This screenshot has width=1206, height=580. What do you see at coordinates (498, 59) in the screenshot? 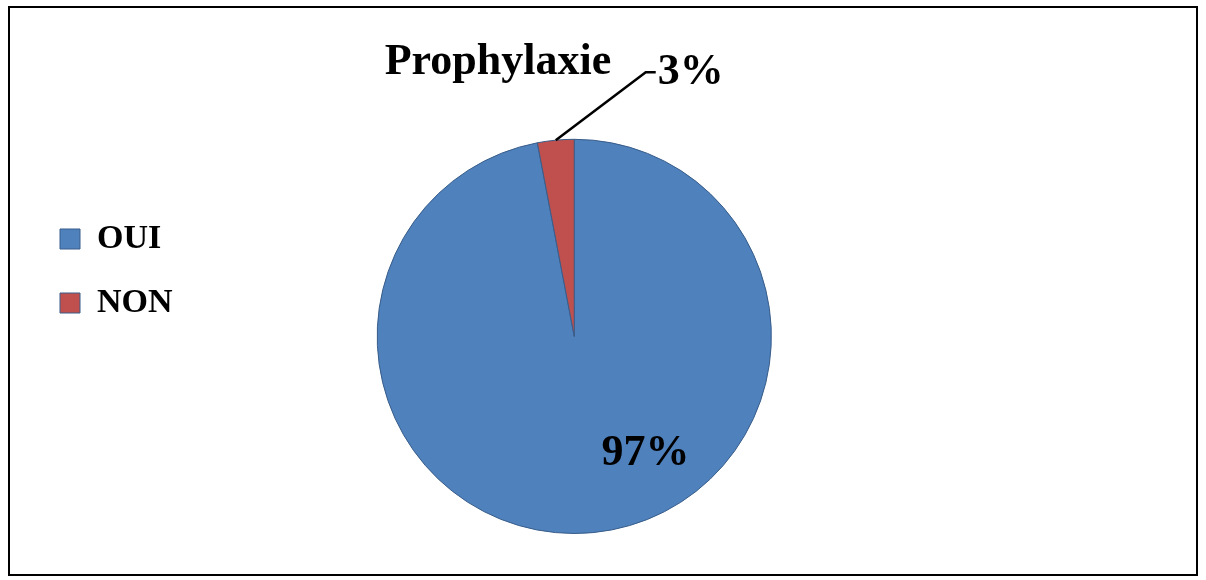
I see `chart-title: Prophylaxie` at bounding box center [498, 59].